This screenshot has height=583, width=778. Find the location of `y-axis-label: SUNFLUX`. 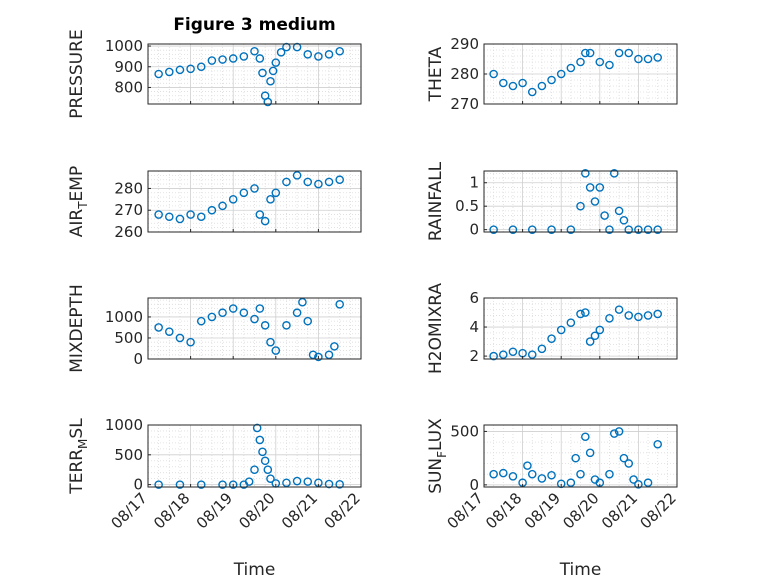

y-axis-label: SUNFLUX is located at coordinates (437, 456).